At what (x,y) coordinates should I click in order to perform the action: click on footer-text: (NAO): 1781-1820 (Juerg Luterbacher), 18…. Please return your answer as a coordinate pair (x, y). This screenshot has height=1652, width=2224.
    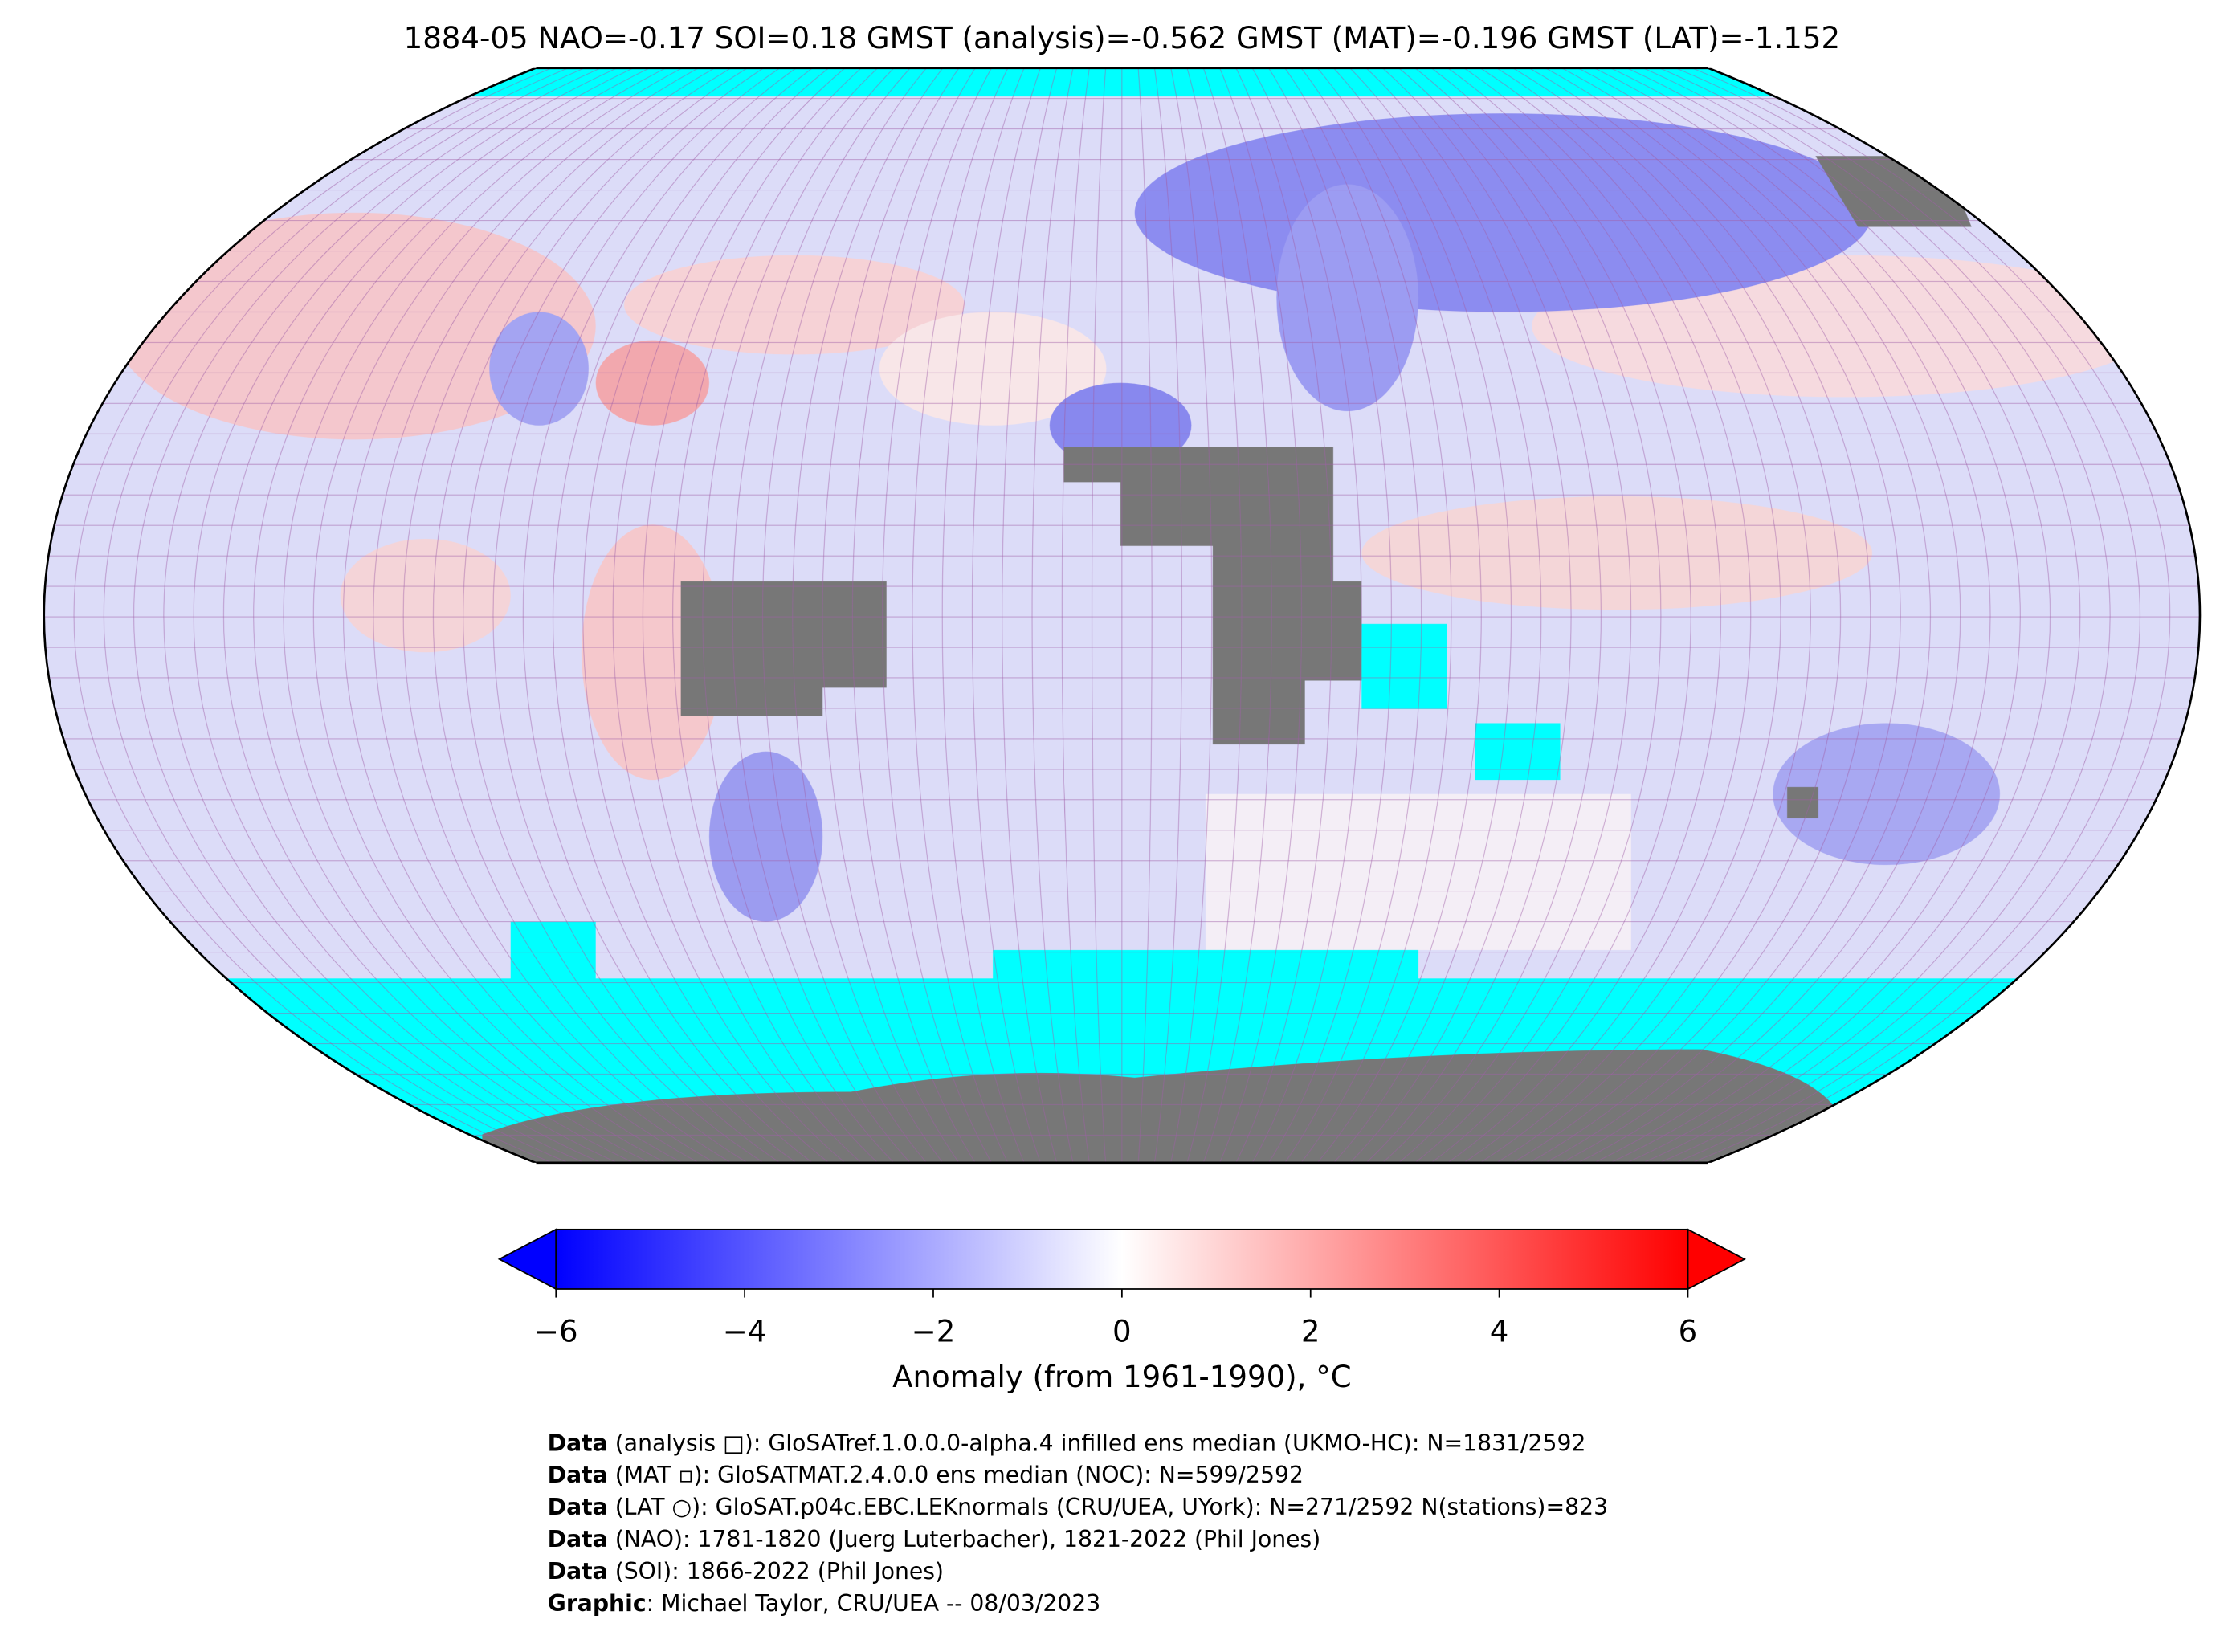
    Looking at the image, I should click on (964, 1539).